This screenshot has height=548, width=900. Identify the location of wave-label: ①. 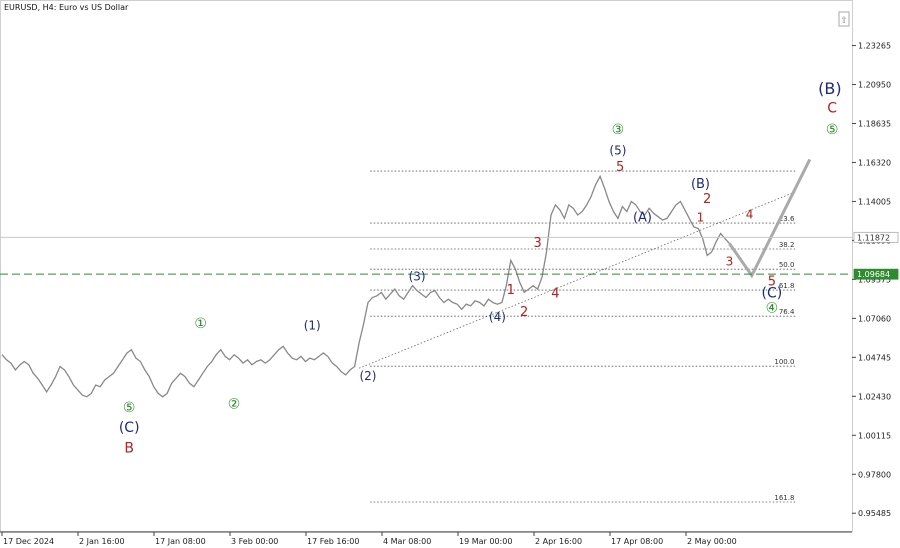
(200, 324).